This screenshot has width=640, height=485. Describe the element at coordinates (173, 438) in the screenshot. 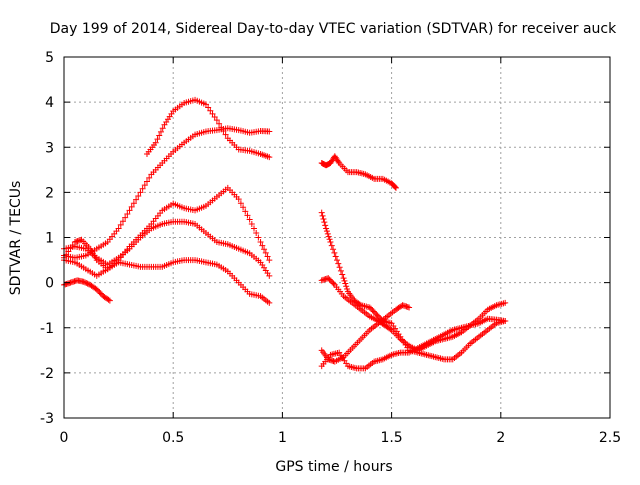

I see `x-tick-label: 0.5` at that location.